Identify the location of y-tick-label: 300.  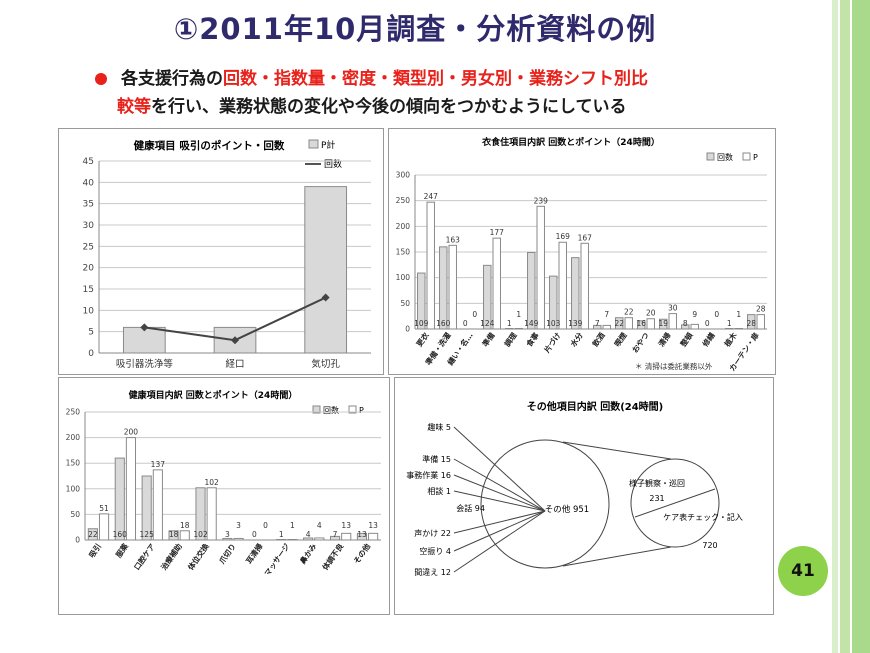
(403, 175).